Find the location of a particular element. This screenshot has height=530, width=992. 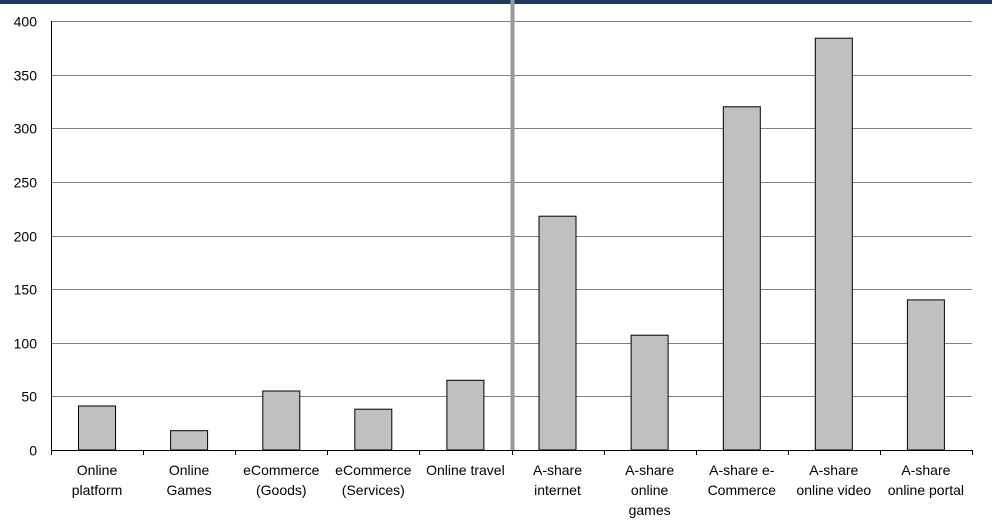

category-label: Online travel is located at coordinates (465, 470).